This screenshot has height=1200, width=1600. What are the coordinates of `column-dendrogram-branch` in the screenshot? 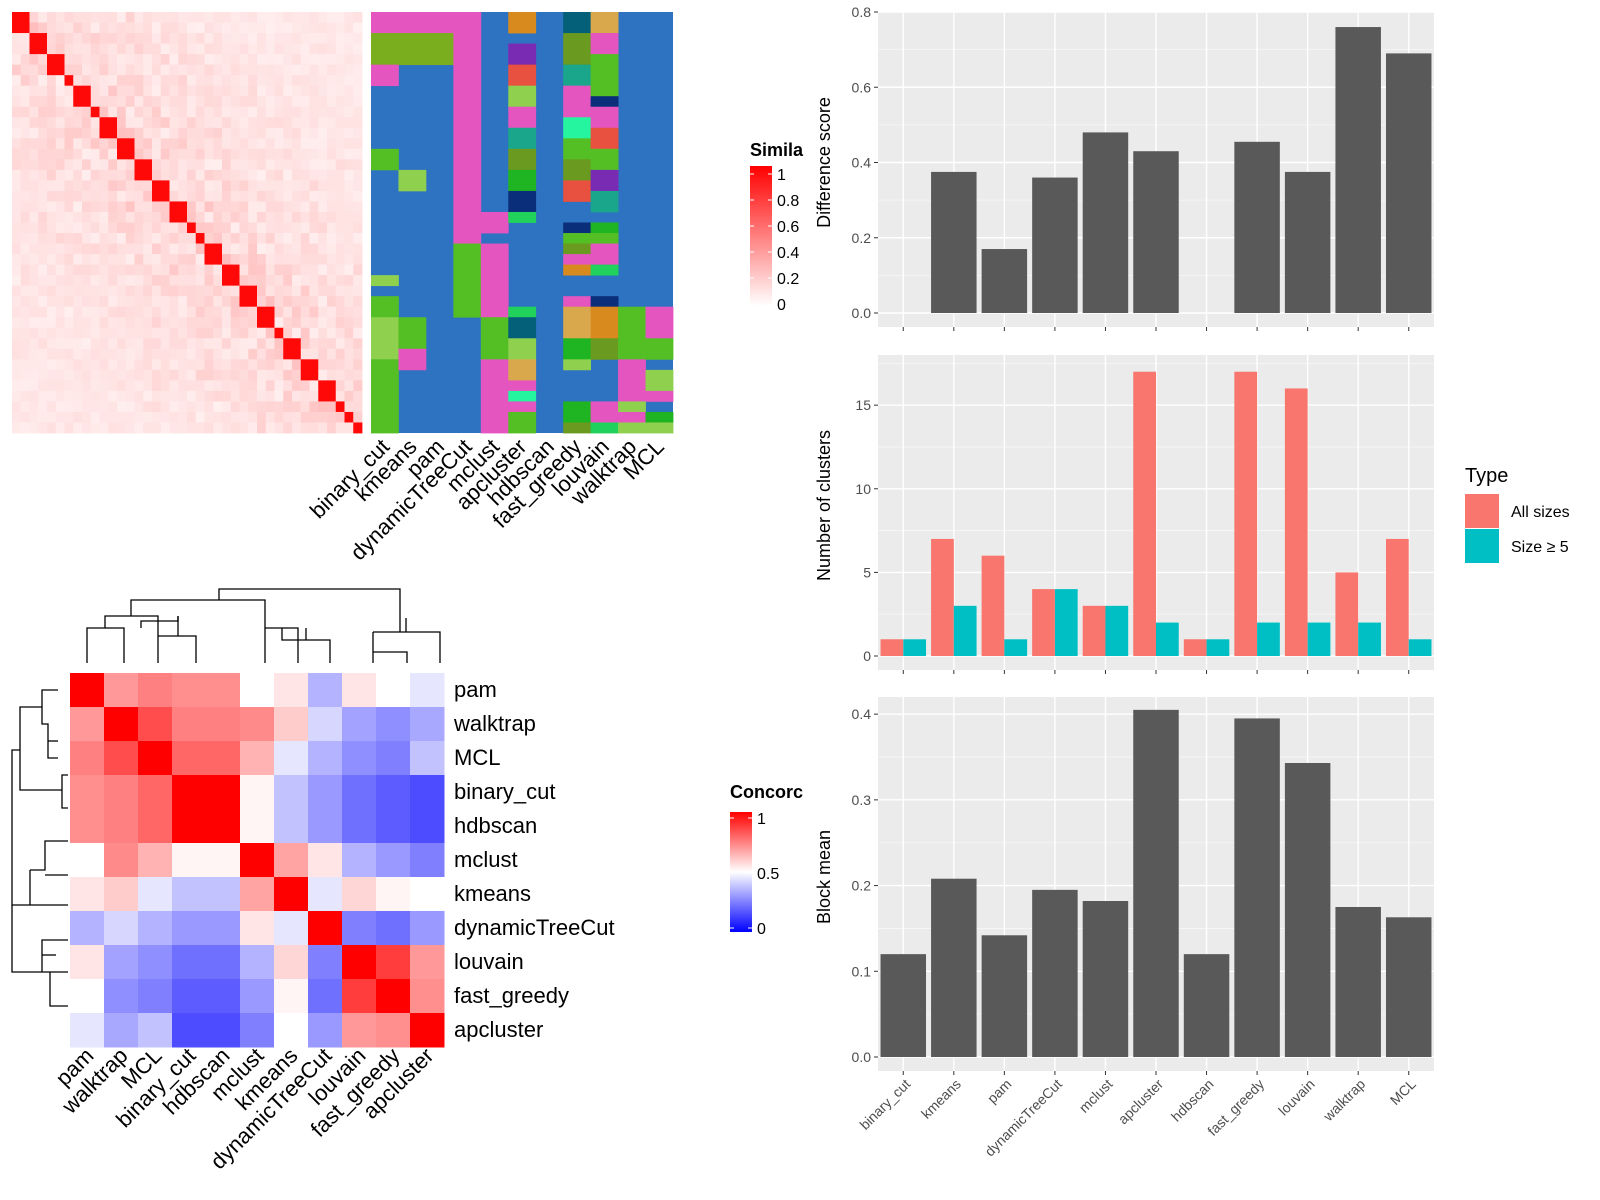 It's located at (297, 645).